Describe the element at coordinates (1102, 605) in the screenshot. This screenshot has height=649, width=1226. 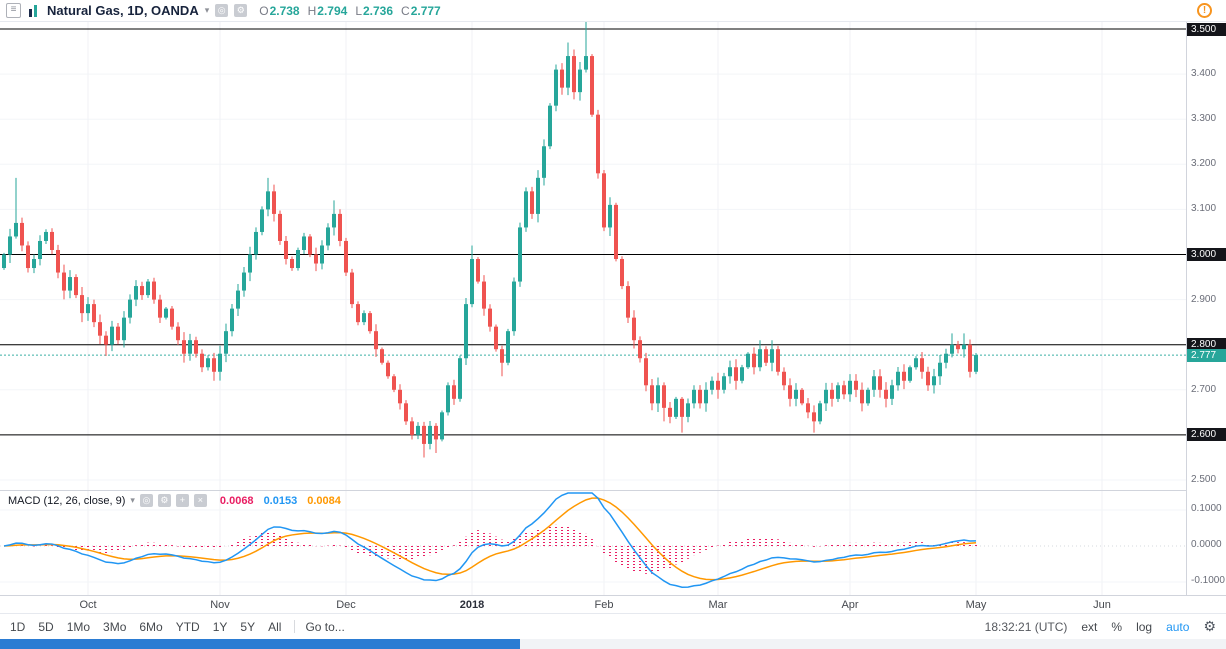
I see `time-axis-label-jun: Jun` at that location.